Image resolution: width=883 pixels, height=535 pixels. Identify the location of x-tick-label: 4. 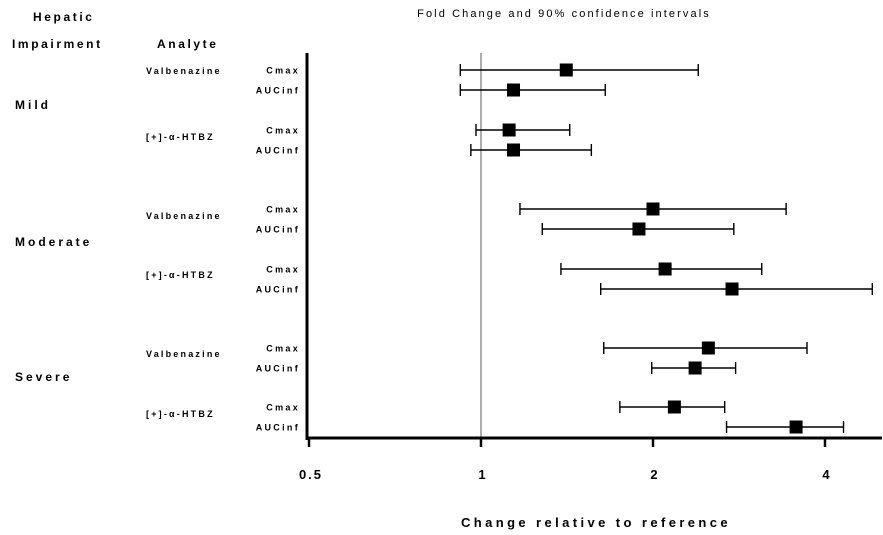
(826, 474).